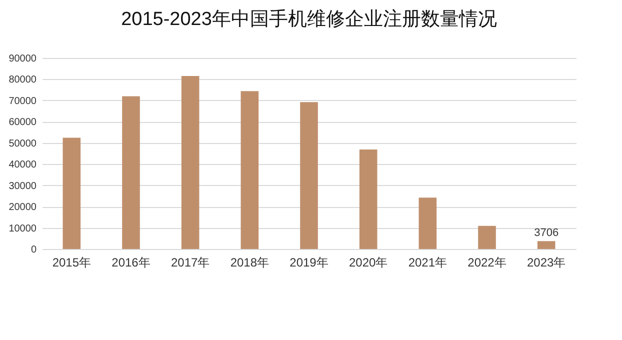 The image size is (622, 340). Describe the element at coordinates (22, 165) in the screenshot. I see `y-tick-label: 40000` at that location.